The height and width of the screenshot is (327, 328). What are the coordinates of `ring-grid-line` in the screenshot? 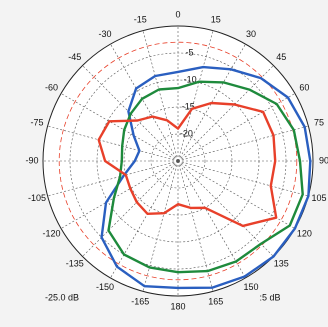 It's located at (178, 161).